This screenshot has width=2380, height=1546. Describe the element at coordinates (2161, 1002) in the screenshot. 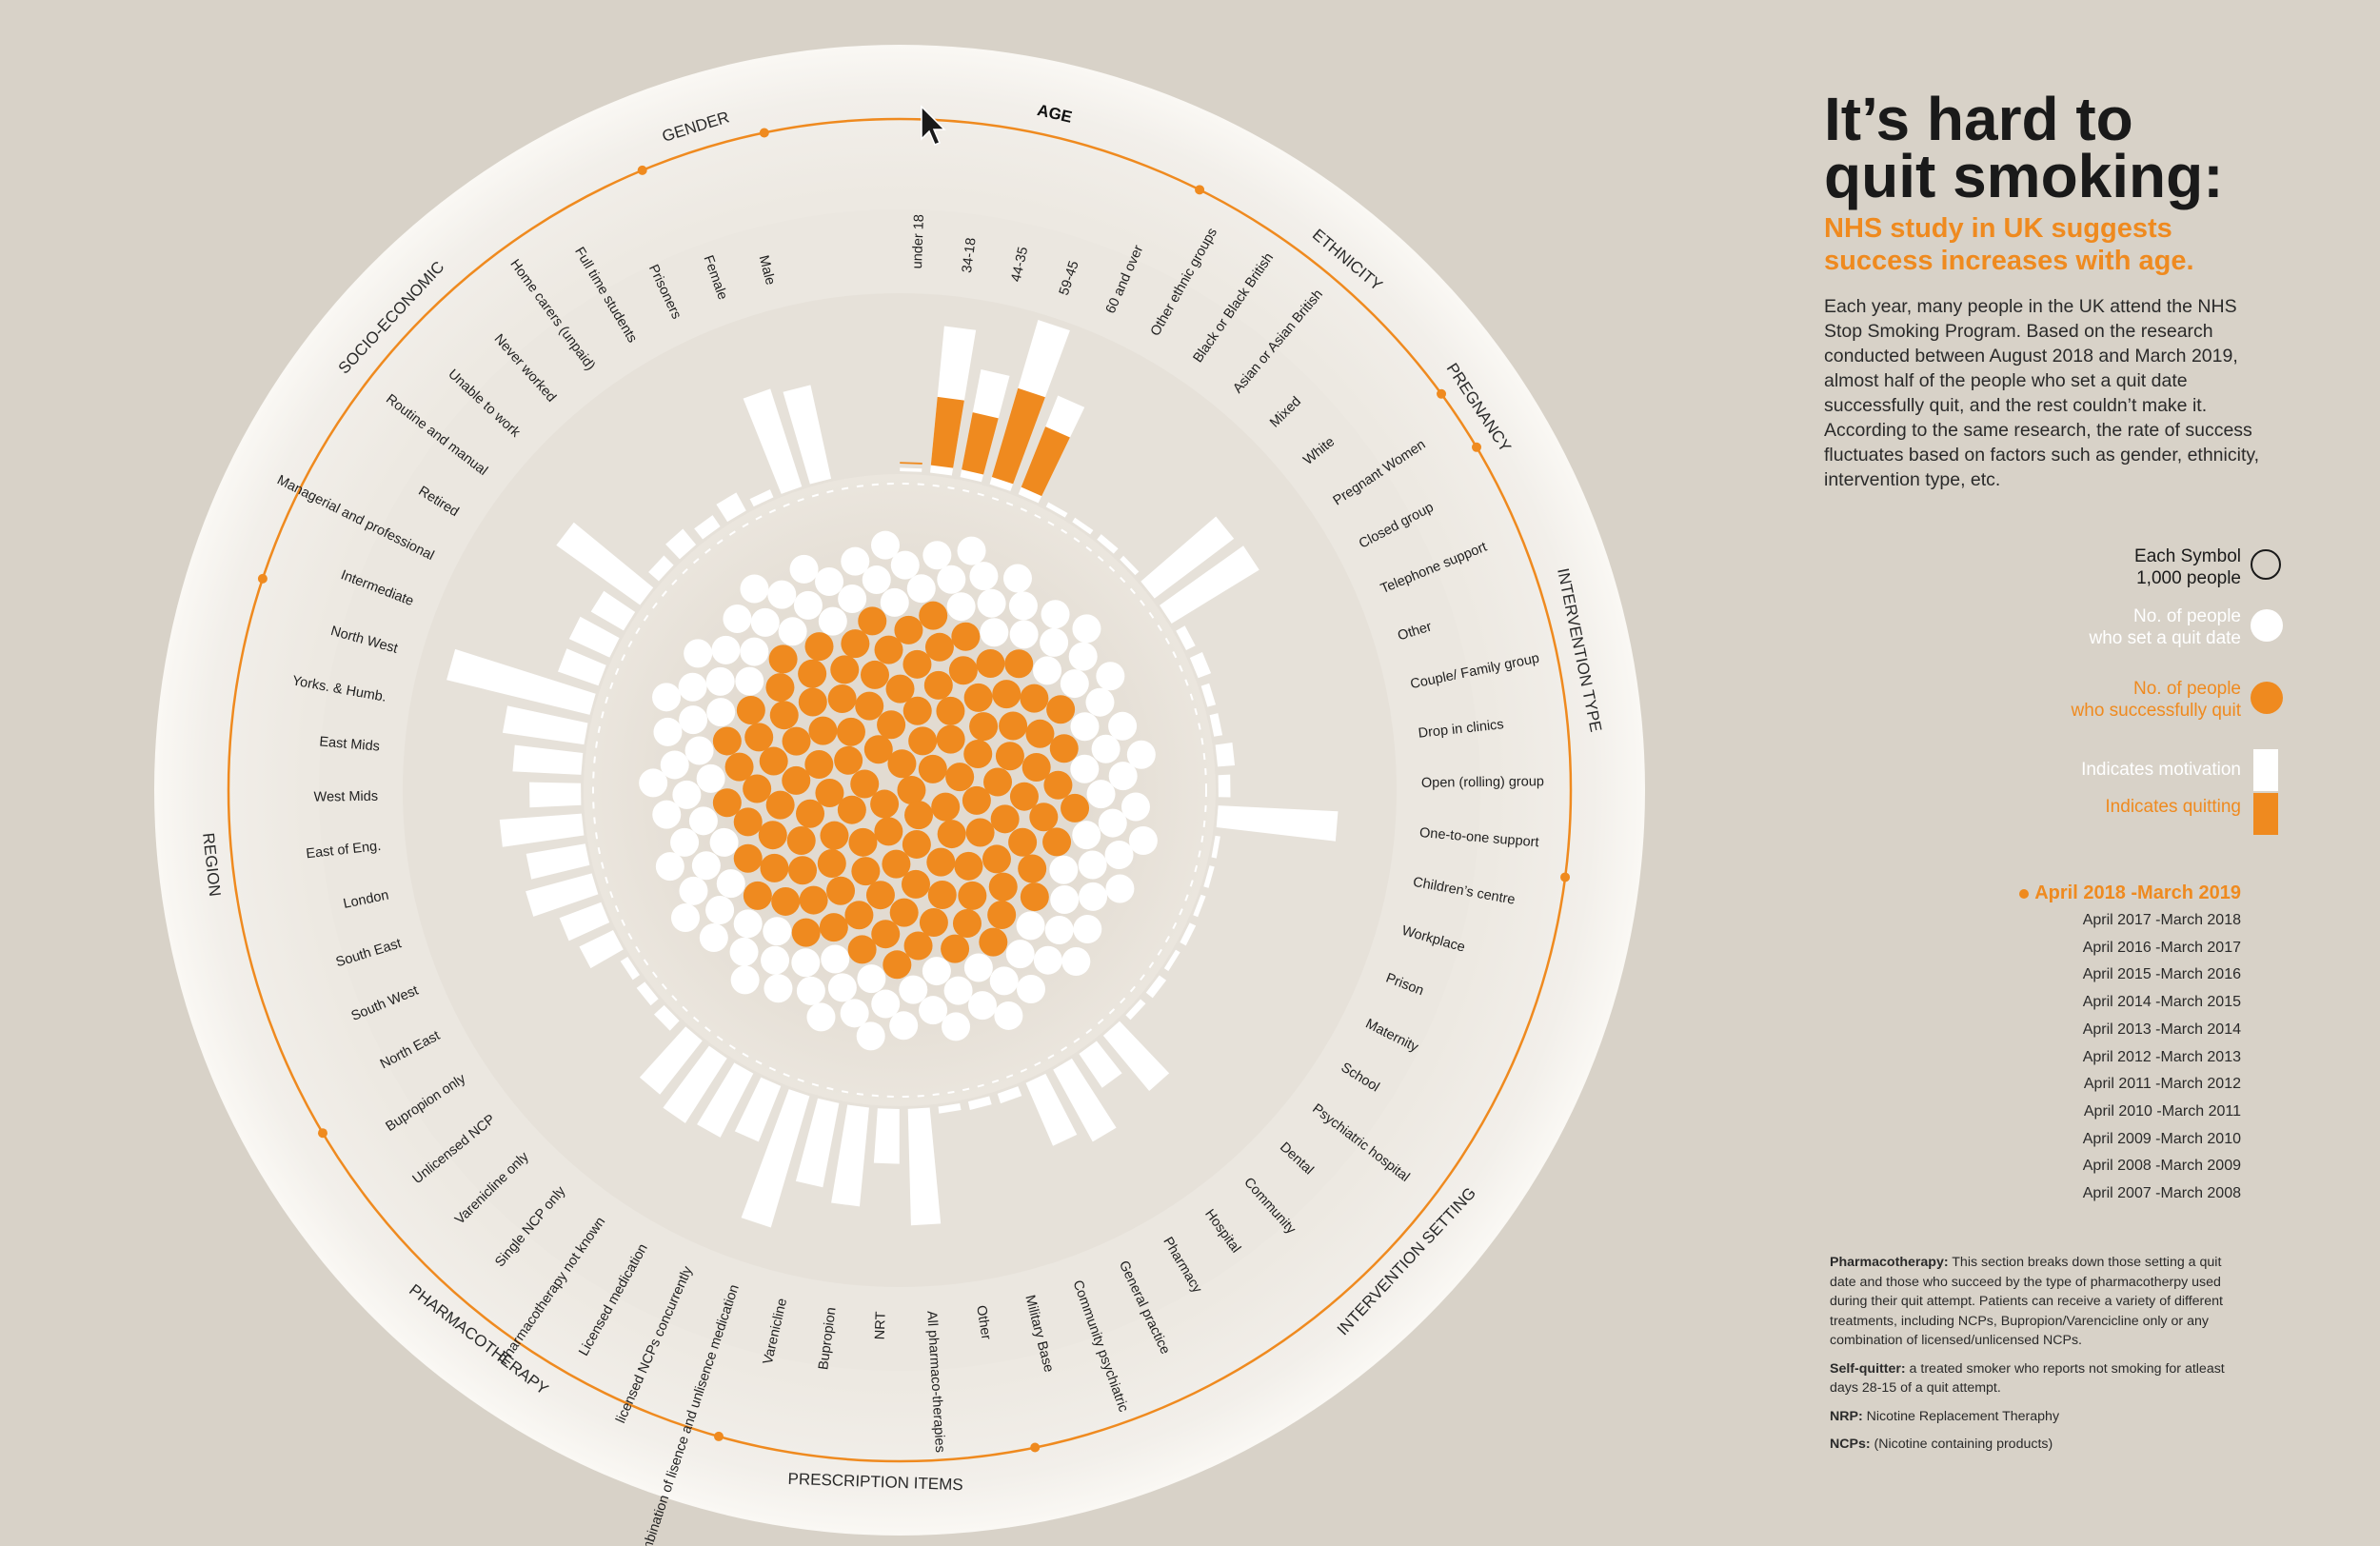

I see `year-item: April 2014 -March 2015` at that location.